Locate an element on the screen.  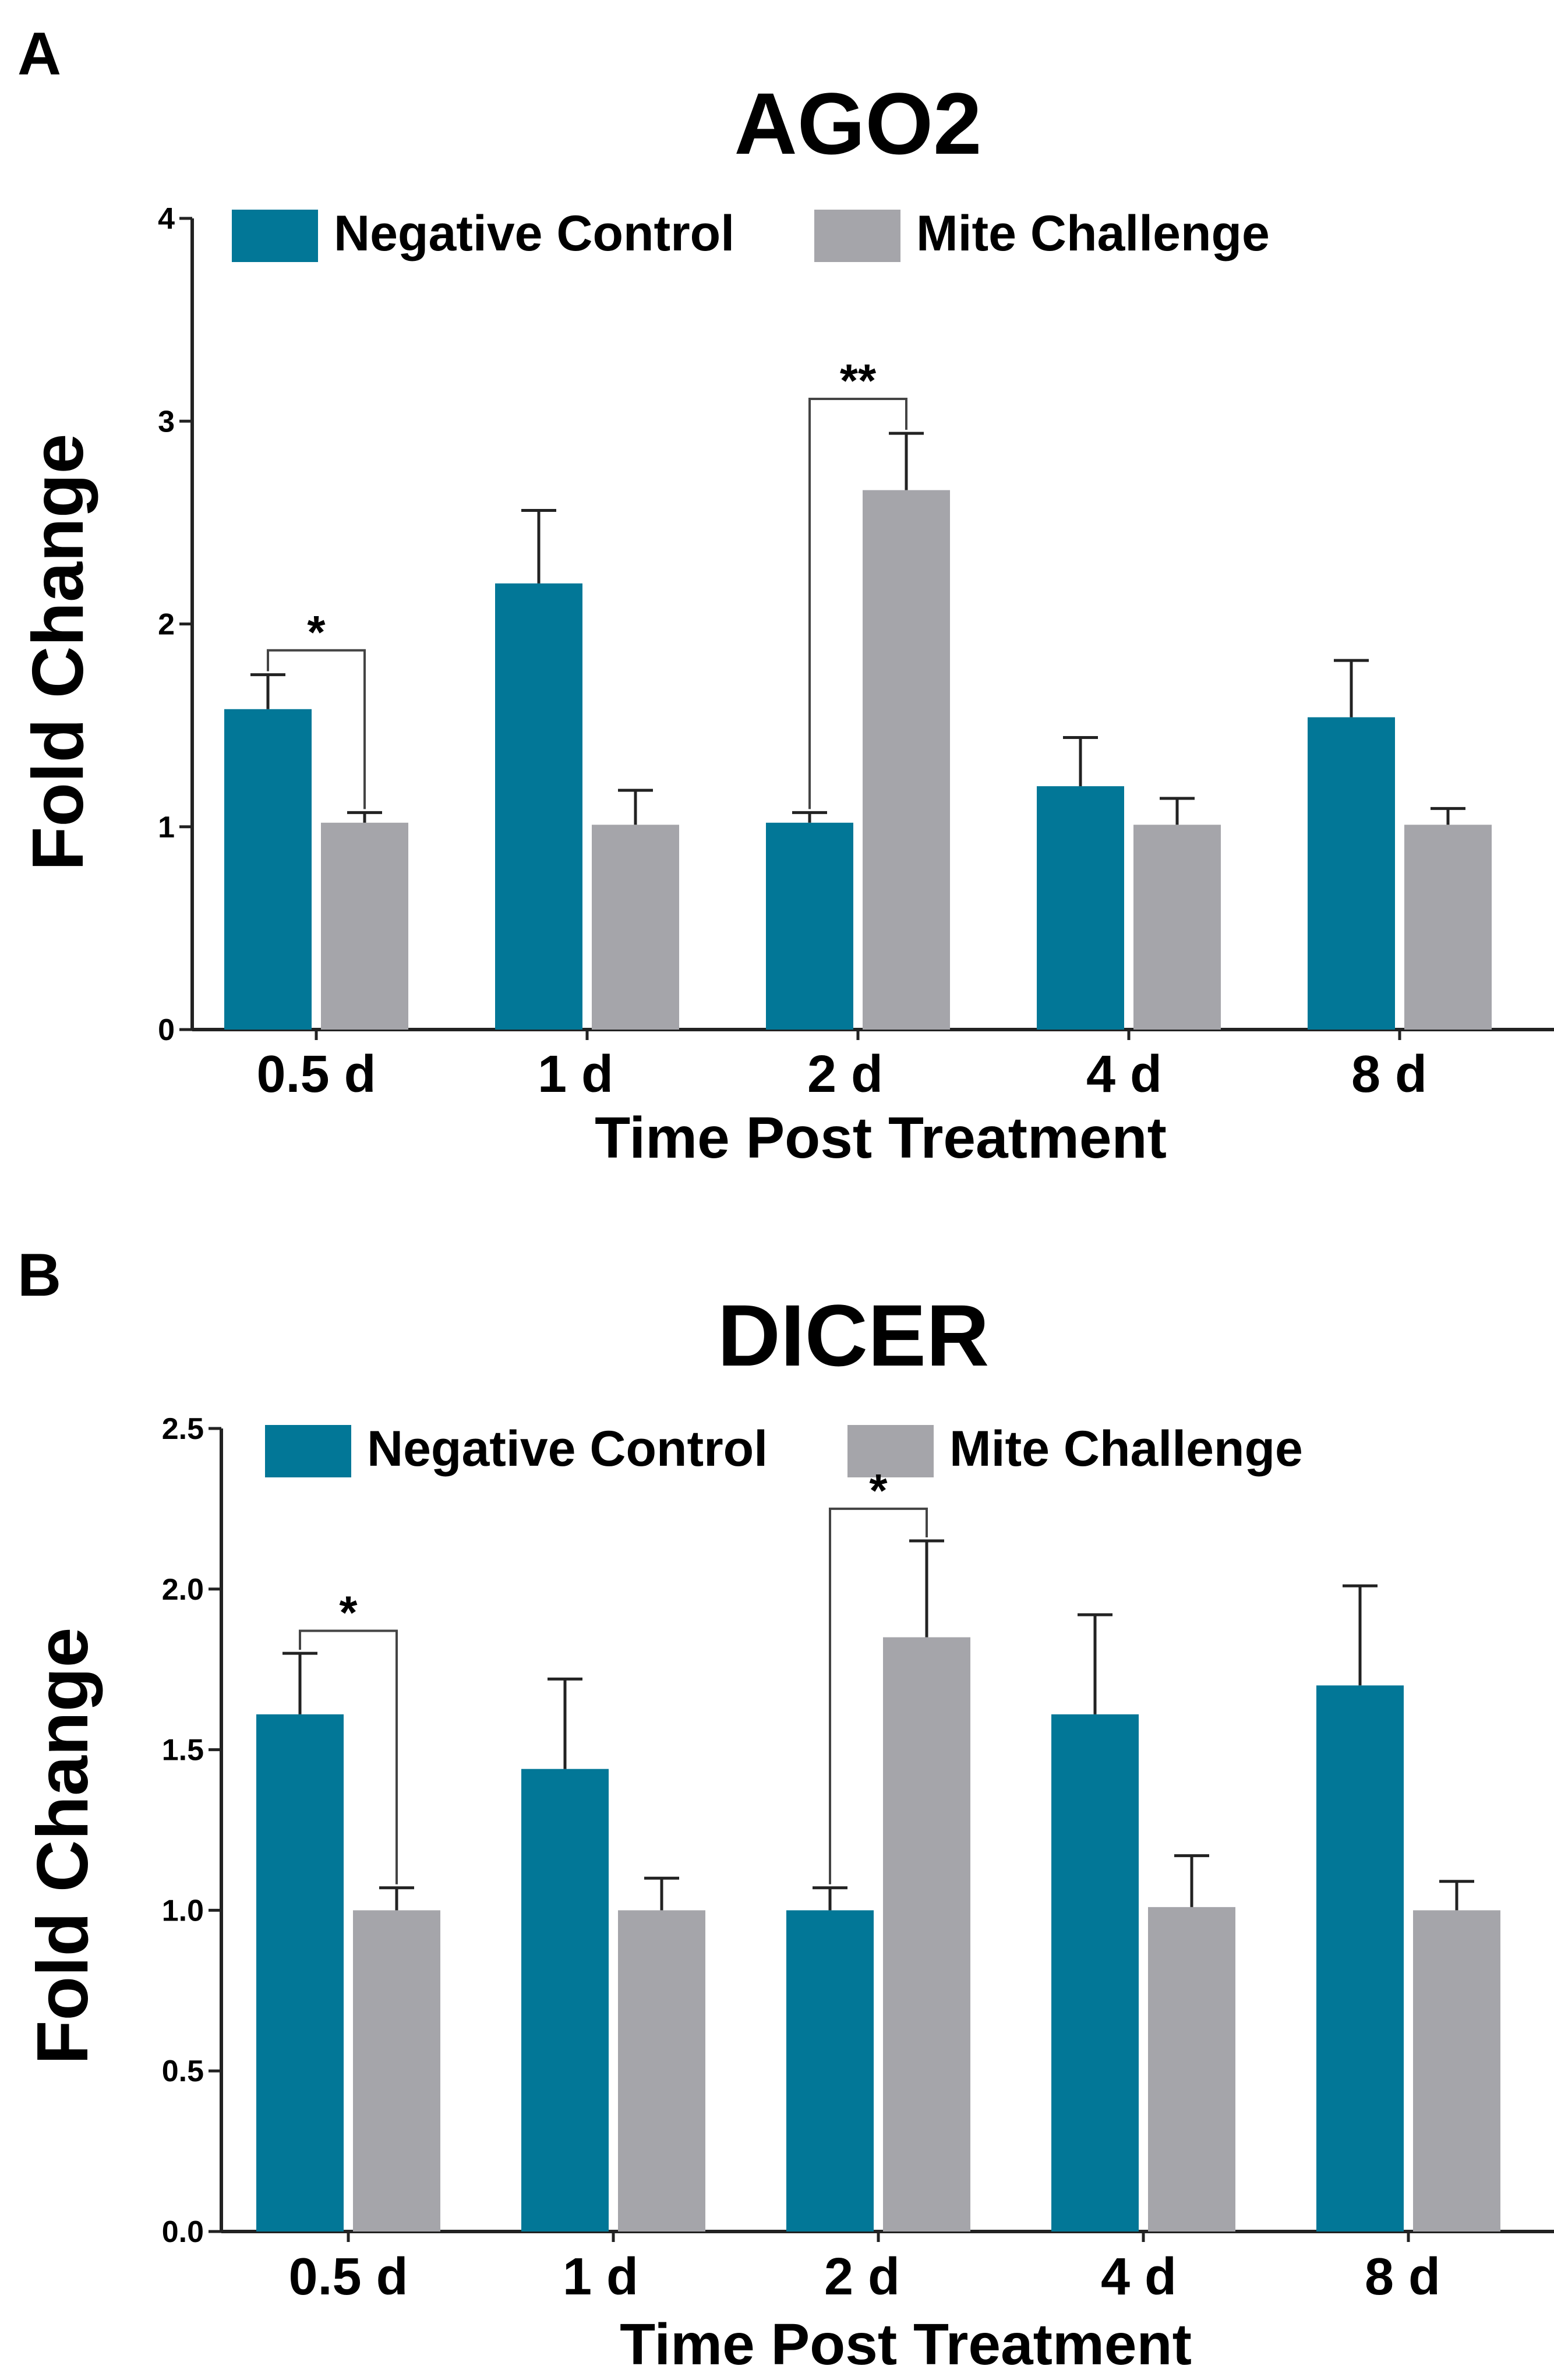
y-tick-label: 3 is located at coordinates (166, 421).